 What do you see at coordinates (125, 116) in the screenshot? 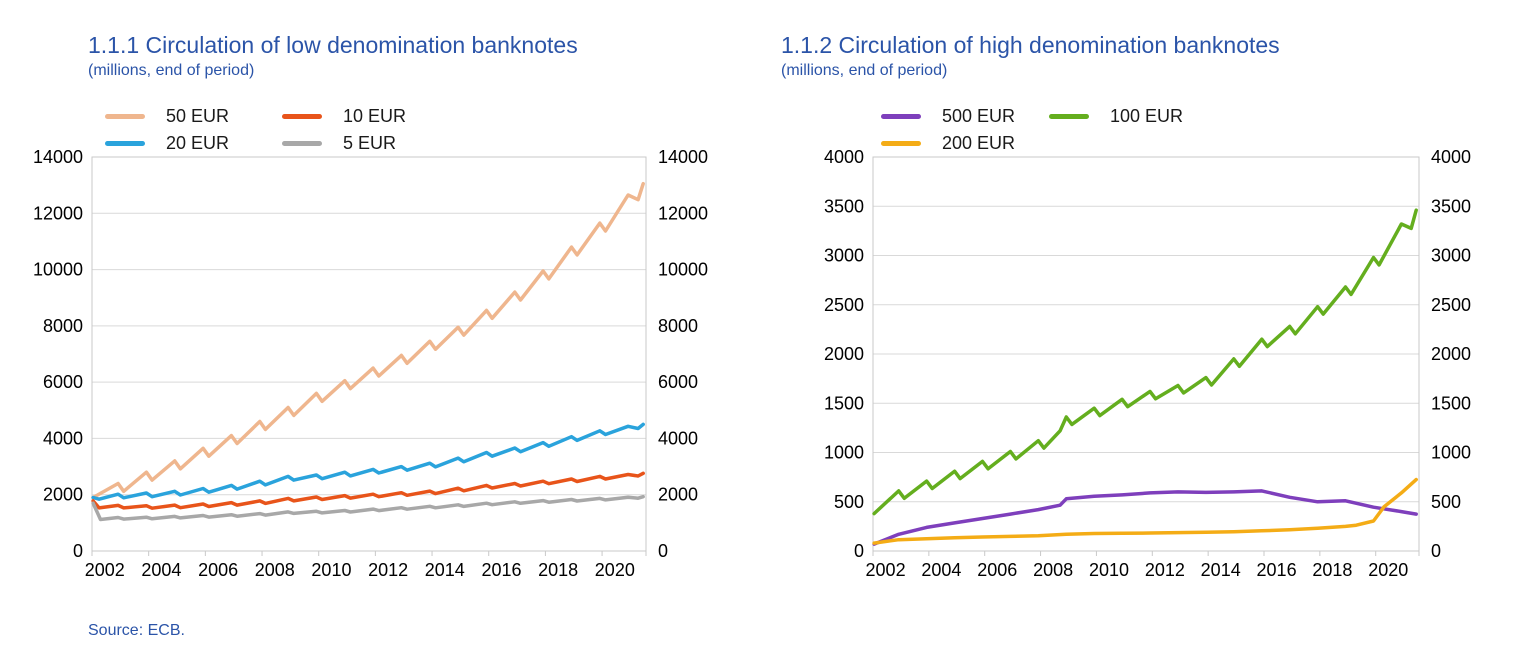
I see `legend-swatch-50-eur` at bounding box center [125, 116].